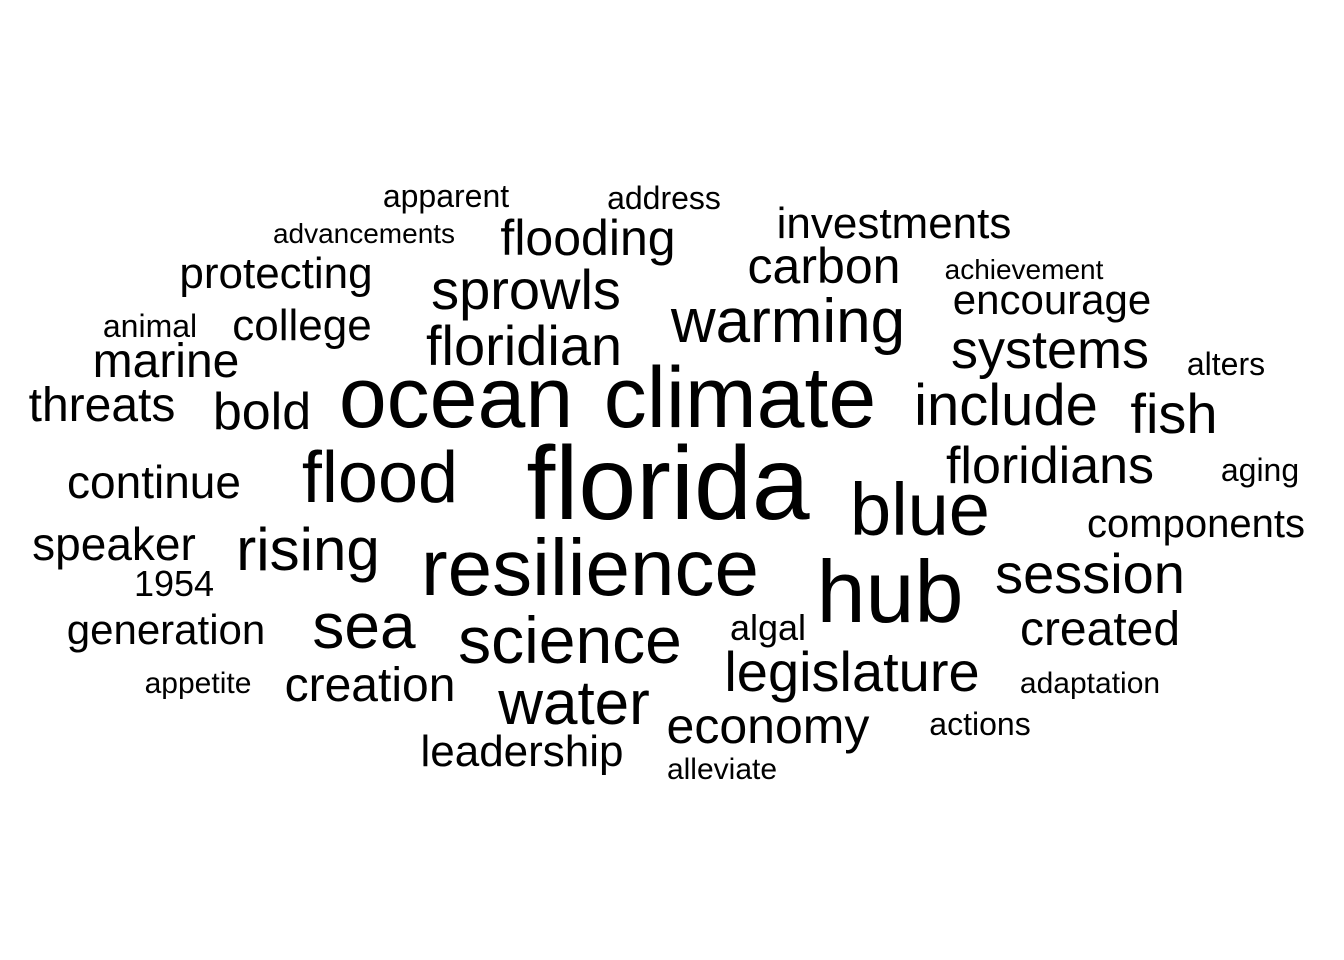 Image resolution: width=1344 pixels, height=960 pixels. What do you see at coordinates (890, 591) in the screenshot?
I see `word-hub: hub` at bounding box center [890, 591].